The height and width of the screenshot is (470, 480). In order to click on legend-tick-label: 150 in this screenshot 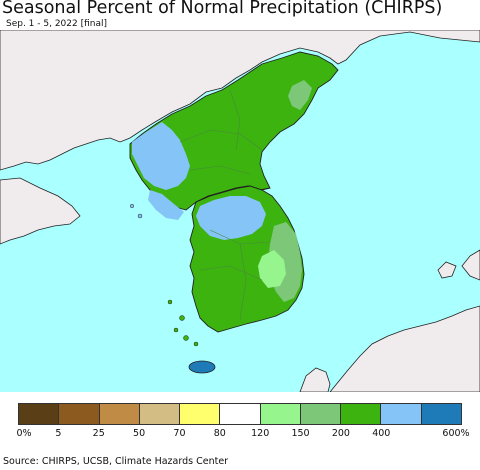, I will do `click(300, 433)`.